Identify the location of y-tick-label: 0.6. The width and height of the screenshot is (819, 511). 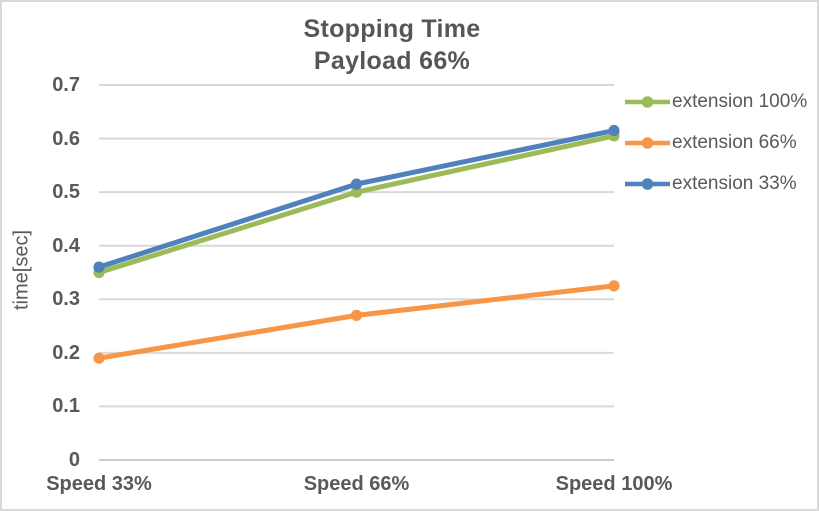
(66, 138).